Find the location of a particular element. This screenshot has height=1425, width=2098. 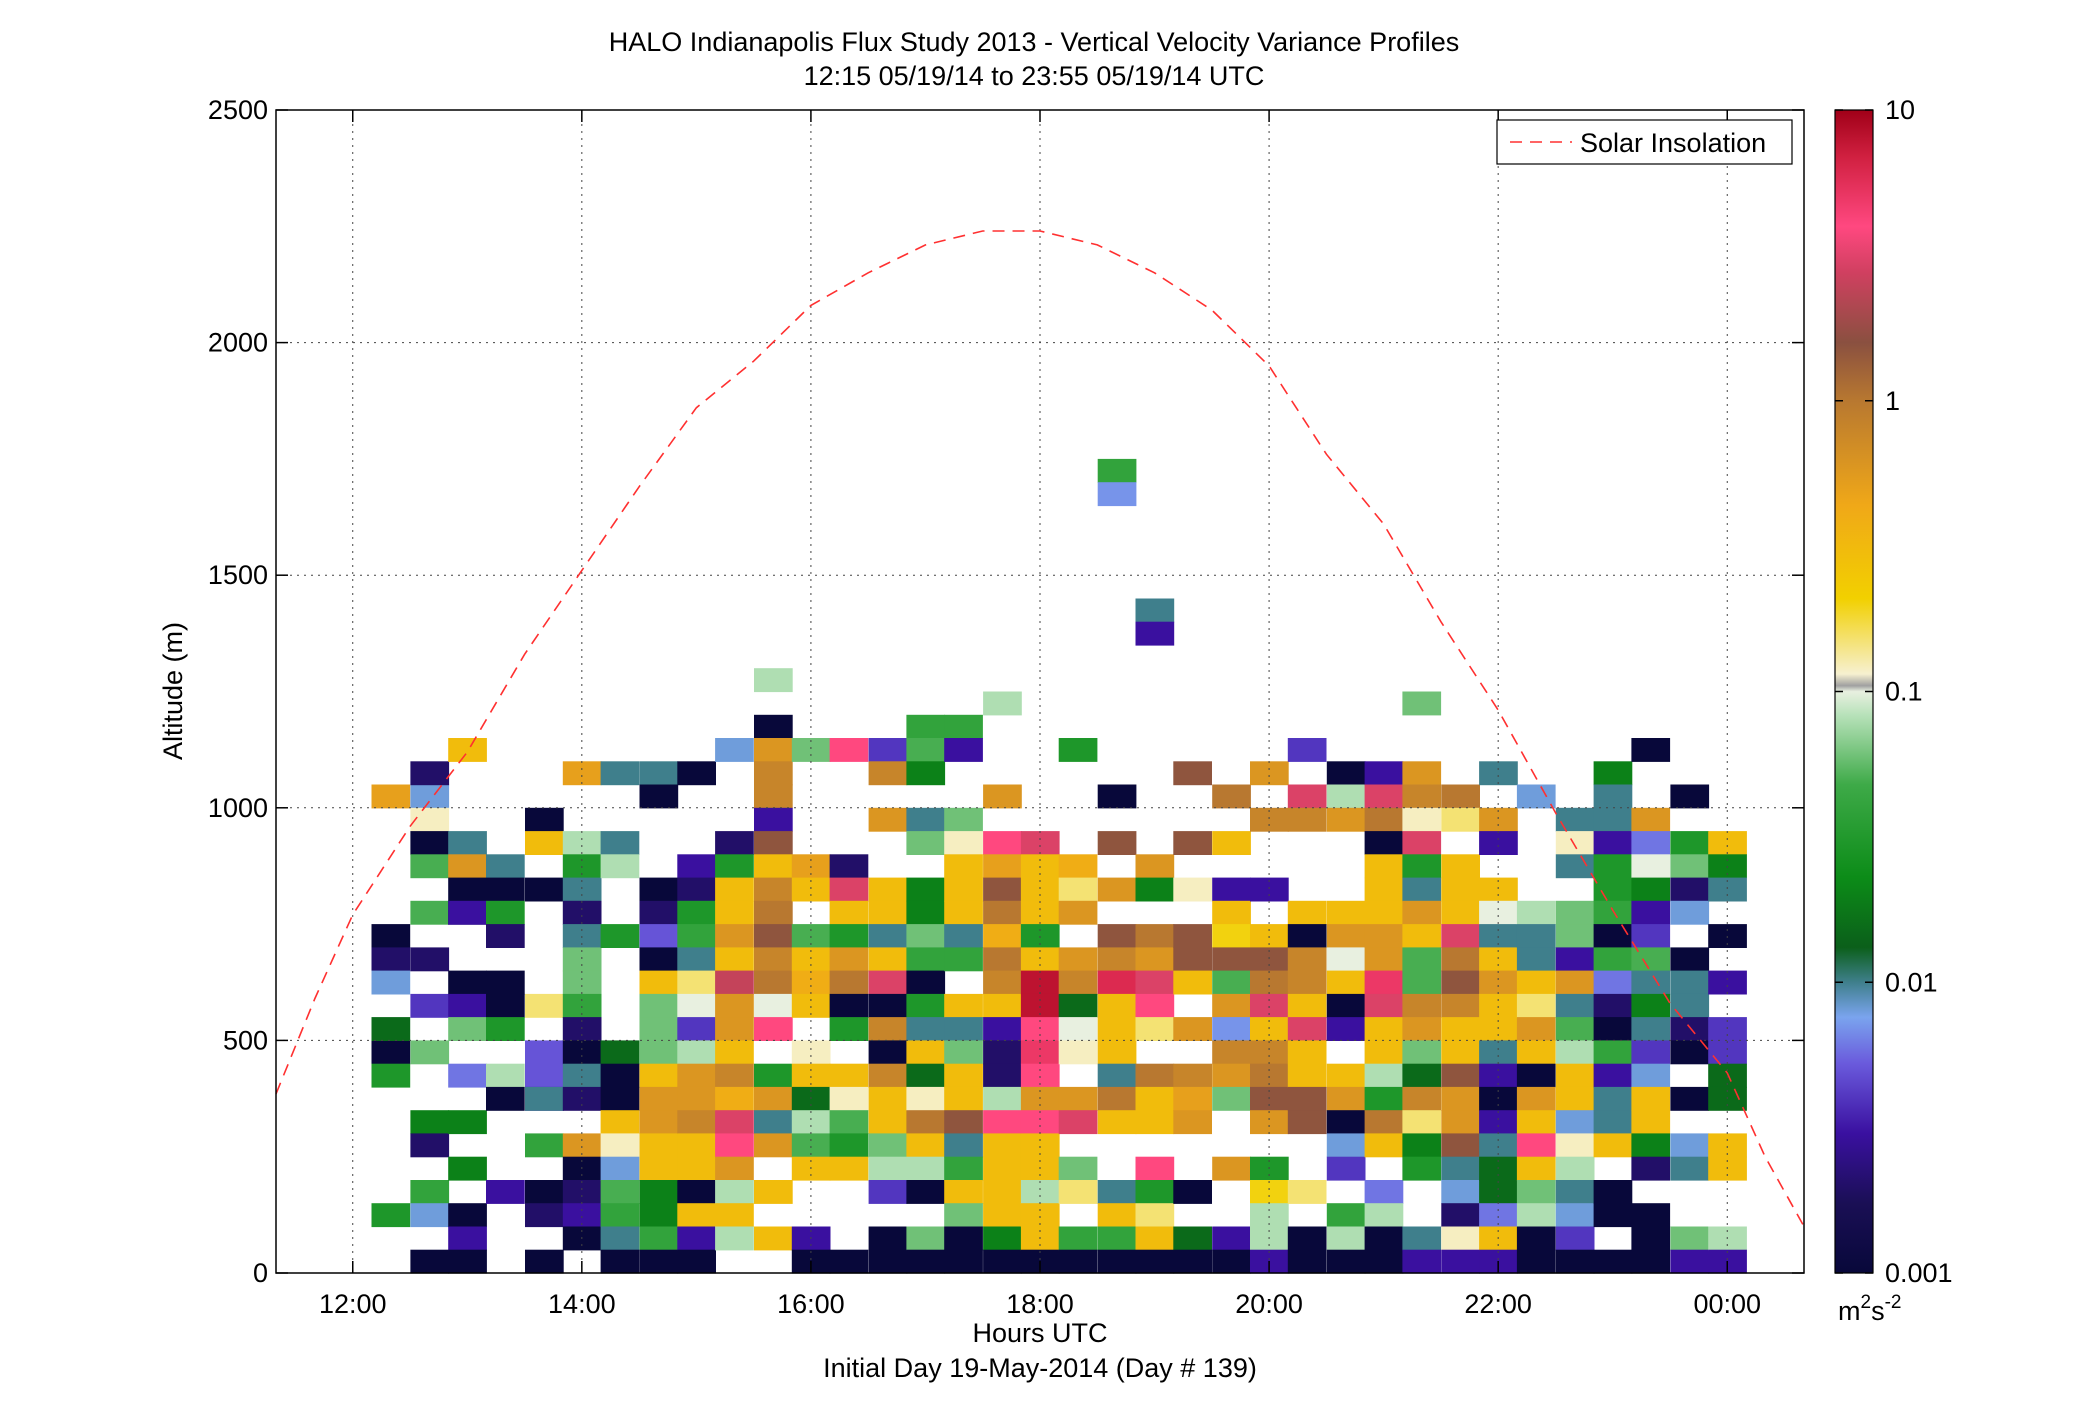

x-tick-label: 18:00 is located at coordinates (1040, 1304).